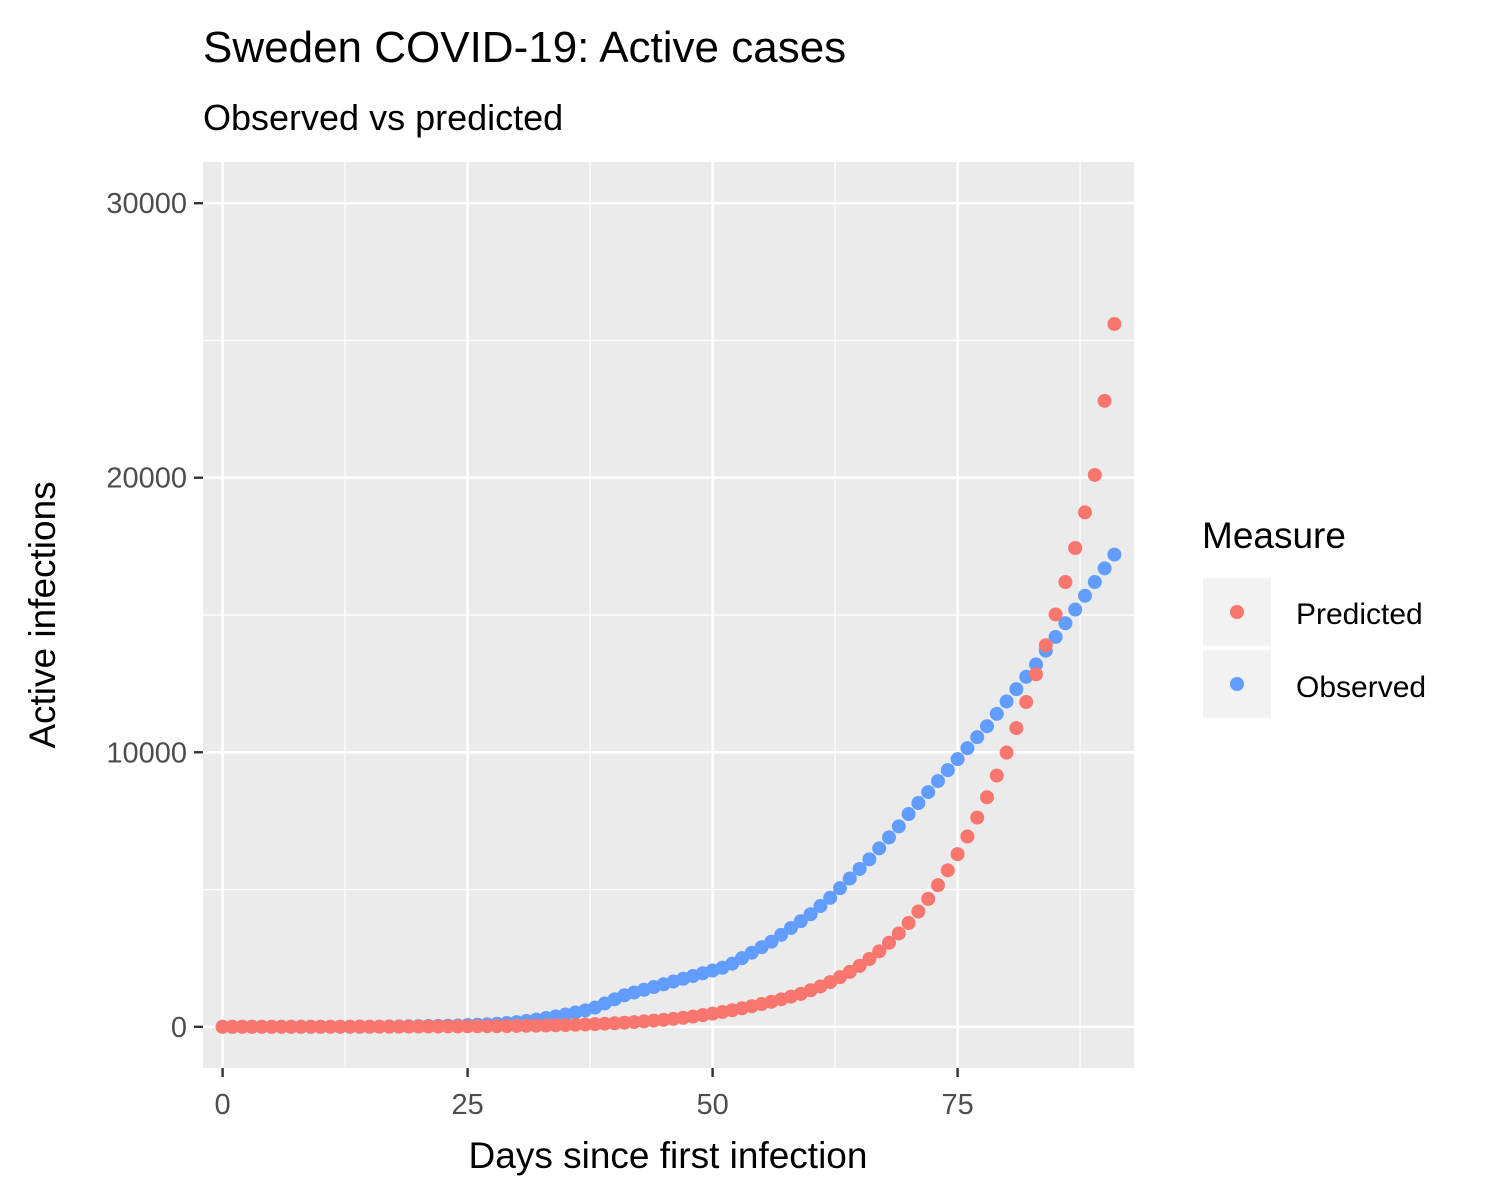  Describe the element at coordinates (42, 614) in the screenshot. I see `y-axis-title: Active infections` at that location.